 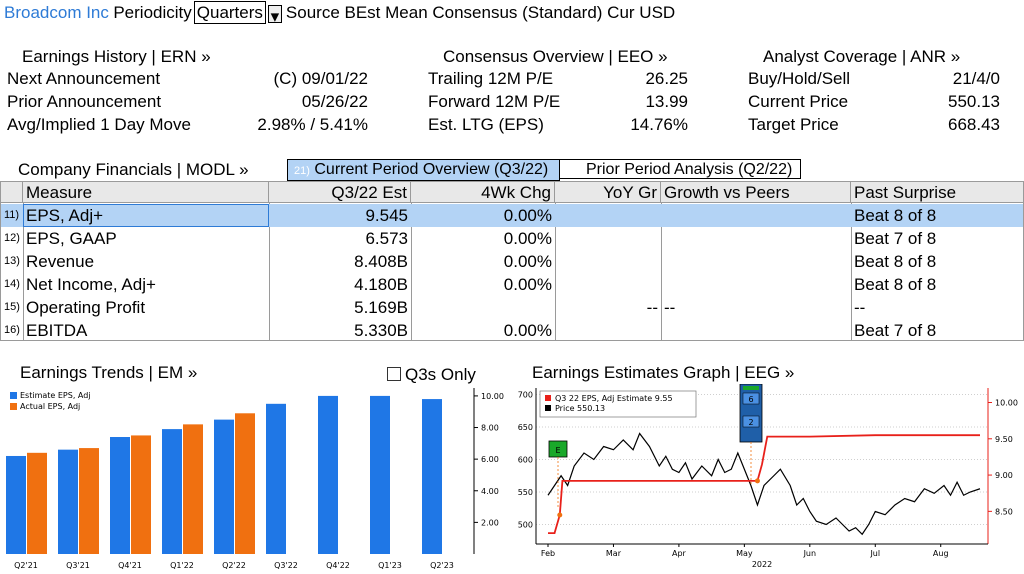 I want to click on peers-cell: --, so click(x=670, y=307).